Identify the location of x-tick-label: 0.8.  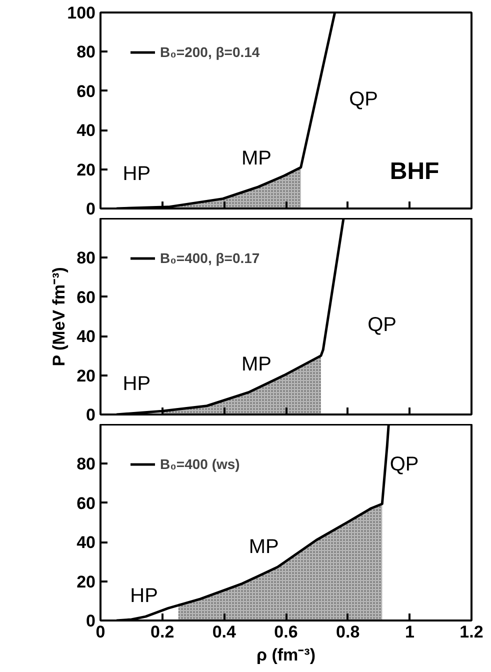
(348, 632).